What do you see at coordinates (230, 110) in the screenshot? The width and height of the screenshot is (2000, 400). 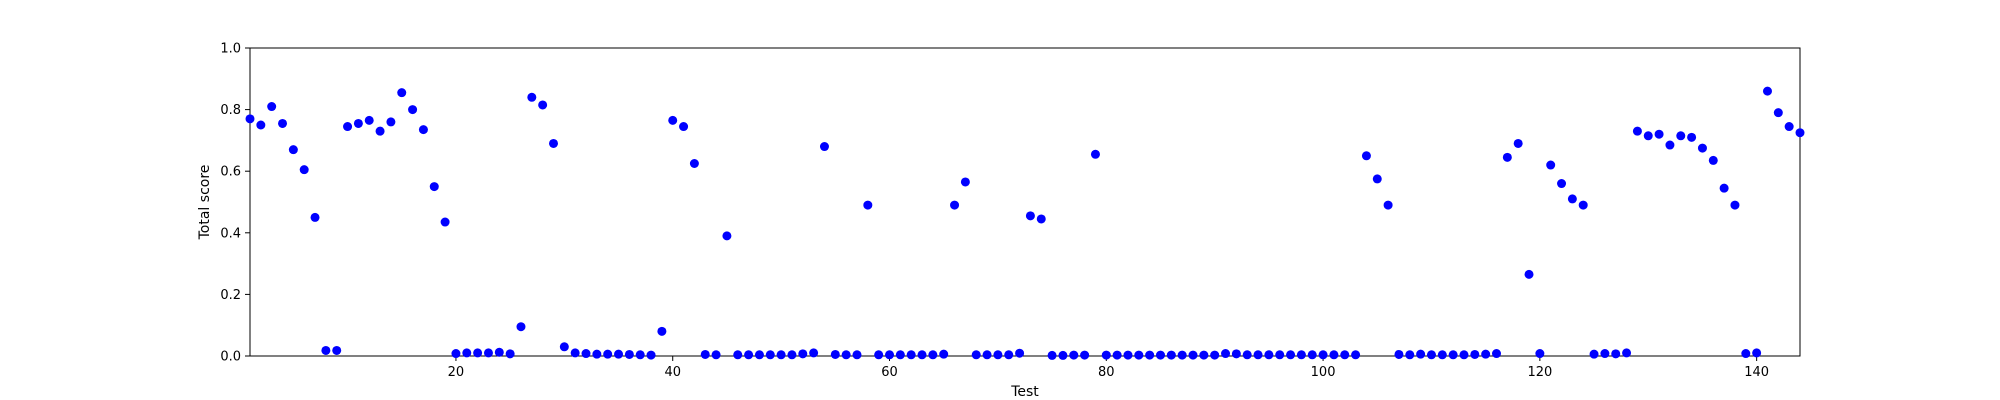 I see `y-tick-label: 0.8` at bounding box center [230, 110].